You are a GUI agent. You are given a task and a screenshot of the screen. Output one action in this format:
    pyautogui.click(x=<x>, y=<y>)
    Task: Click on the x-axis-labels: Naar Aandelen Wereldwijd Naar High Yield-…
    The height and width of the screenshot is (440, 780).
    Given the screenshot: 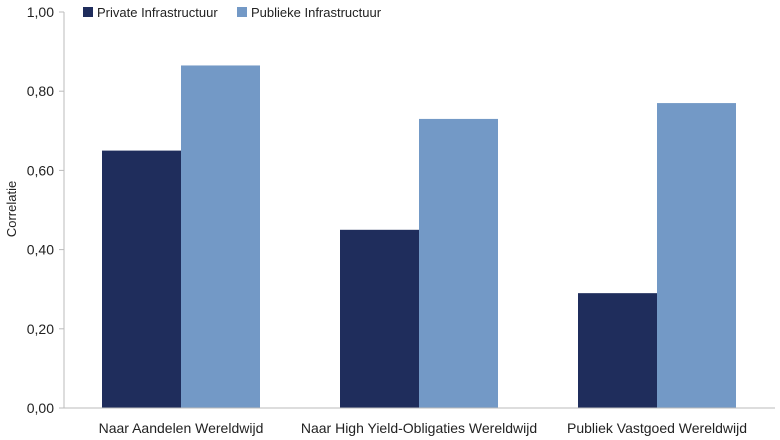 What is the action you would take?
    pyautogui.click(x=423, y=428)
    